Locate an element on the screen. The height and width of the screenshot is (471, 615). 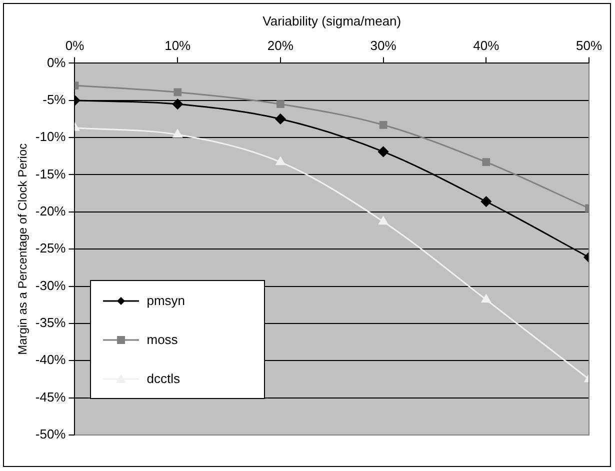
y-tick-label: 0% is located at coordinates (56, 62).